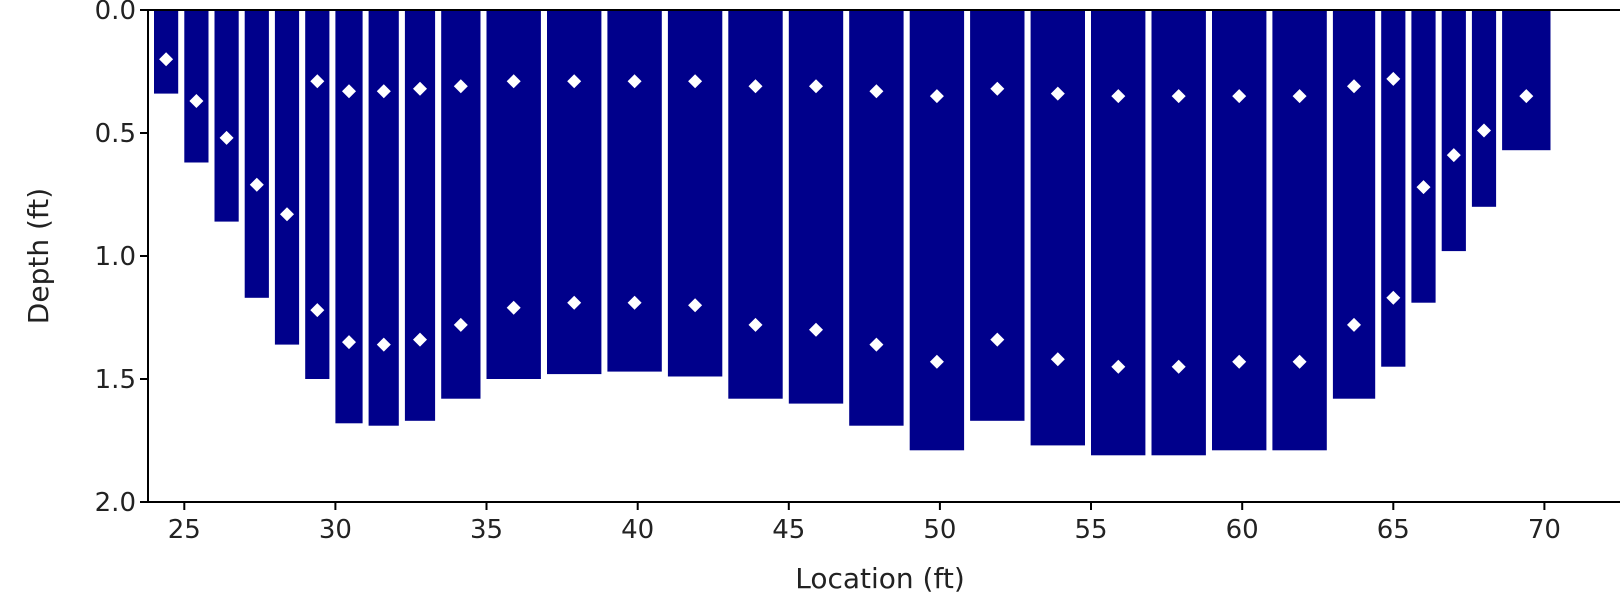 The height and width of the screenshot is (611, 1622). I want to click on y-ticks: 0.0 0.5 1.0 1.5 2.0, so click(121, 259).